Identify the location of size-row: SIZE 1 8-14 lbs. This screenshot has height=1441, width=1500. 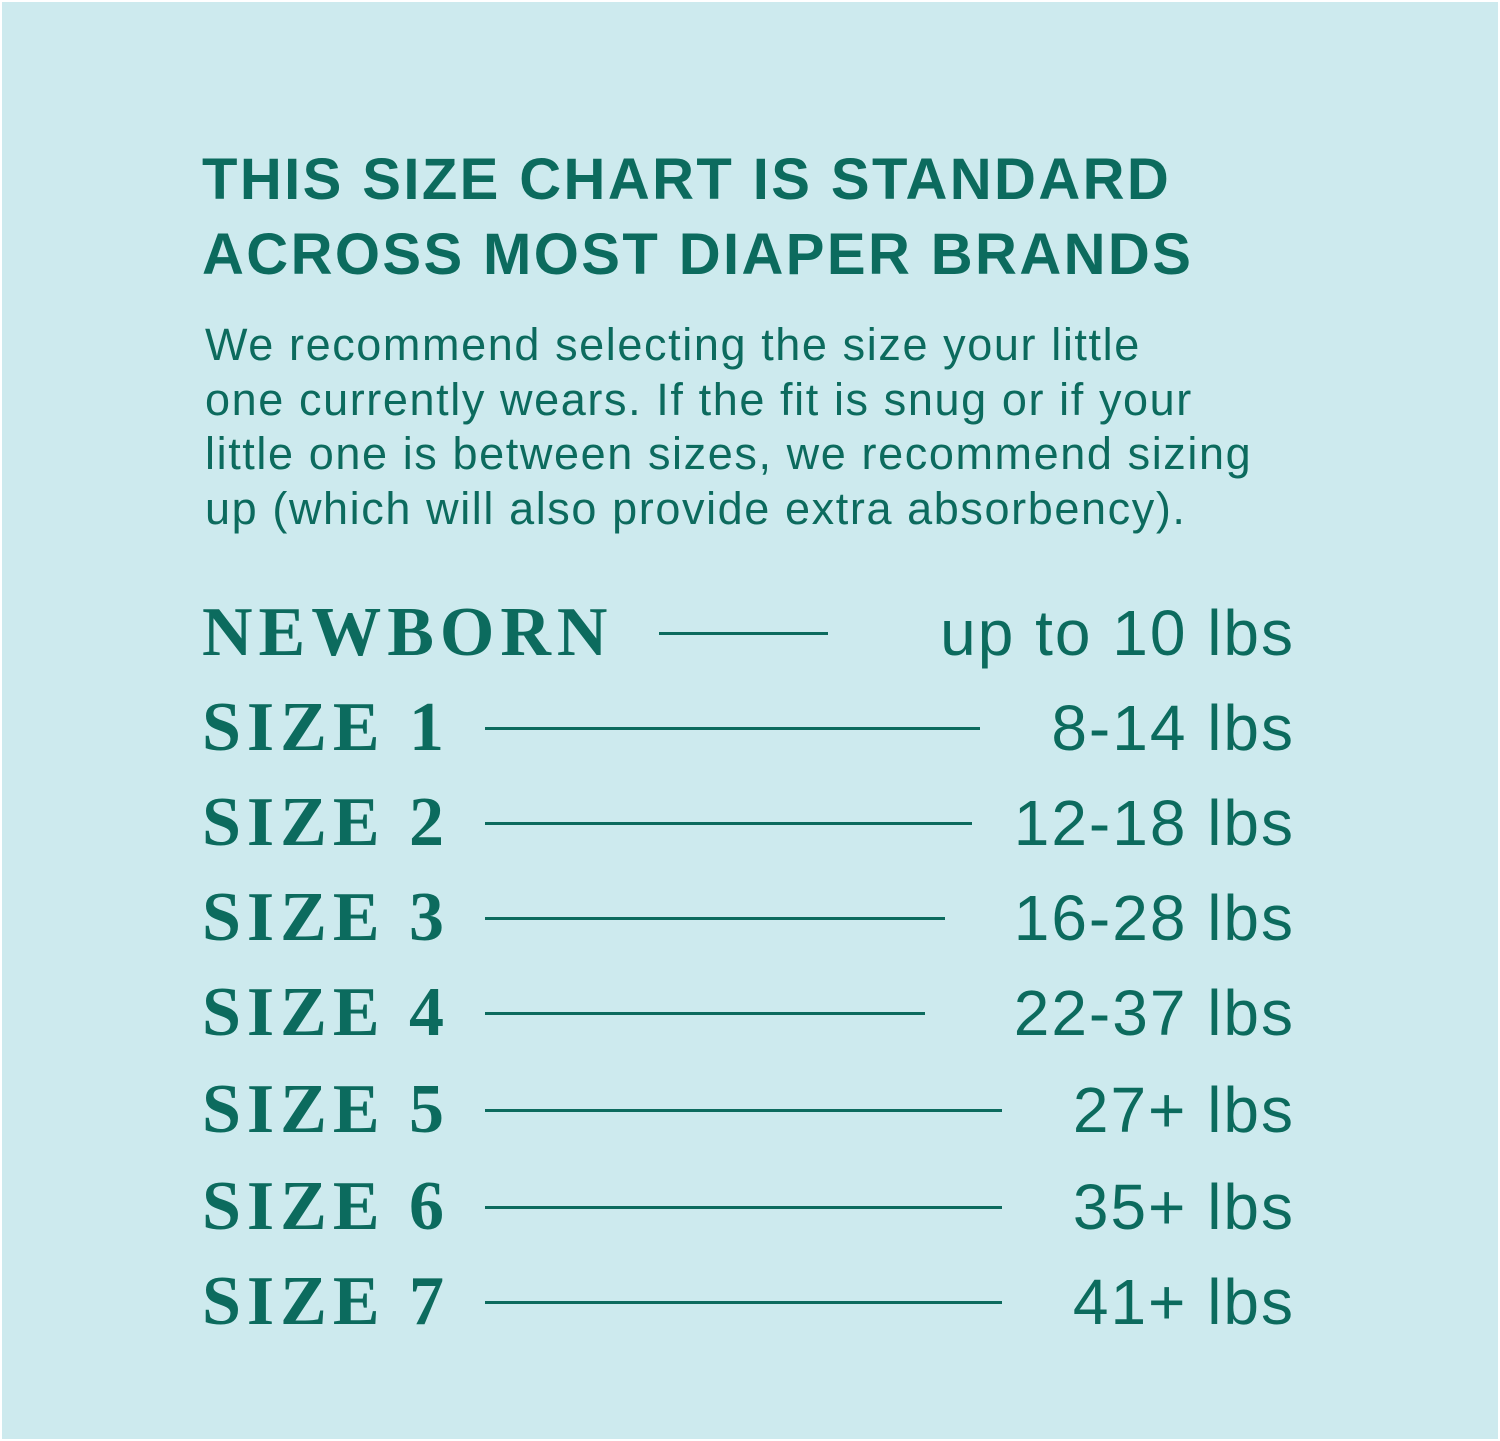
(751, 728).